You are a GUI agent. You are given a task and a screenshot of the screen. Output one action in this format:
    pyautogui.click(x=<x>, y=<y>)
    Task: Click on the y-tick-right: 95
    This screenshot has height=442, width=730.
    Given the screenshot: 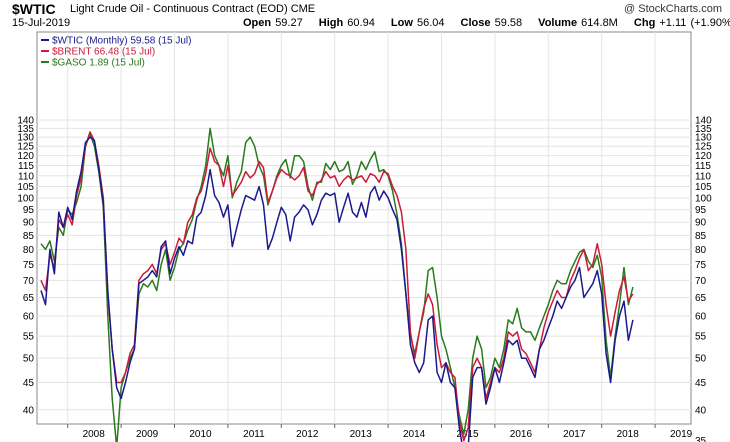 What is the action you would take?
    pyautogui.click(x=701, y=210)
    